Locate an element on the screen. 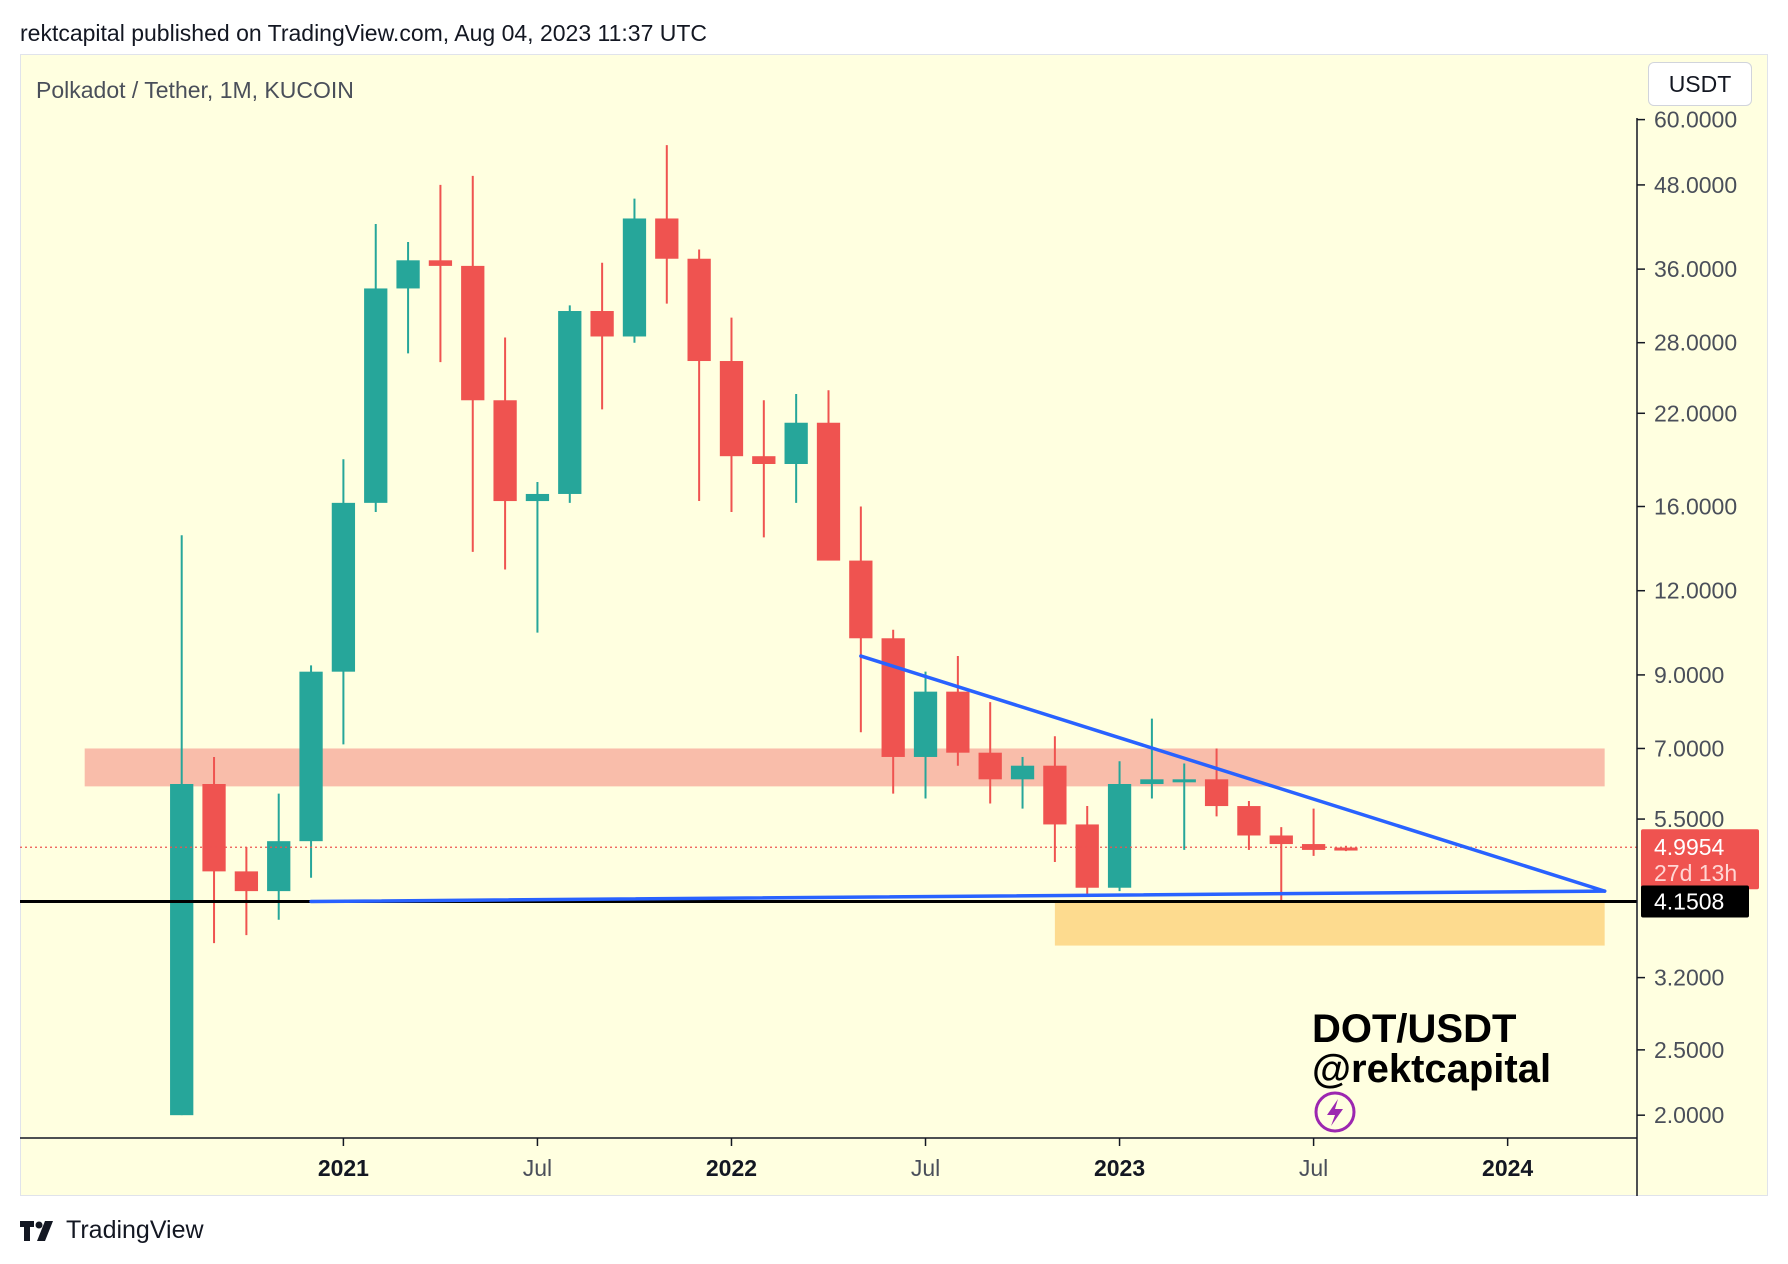  last-price-box is located at coordinates (1700, 859).